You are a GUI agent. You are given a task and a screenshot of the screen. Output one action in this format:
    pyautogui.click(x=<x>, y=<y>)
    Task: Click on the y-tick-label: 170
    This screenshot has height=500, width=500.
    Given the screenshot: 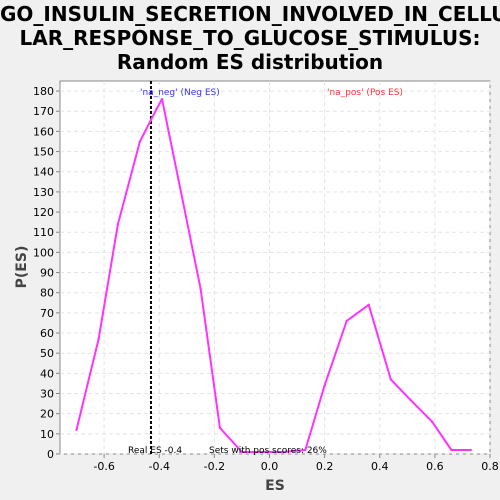 What is the action you would take?
    pyautogui.click(x=43, y=111)
    